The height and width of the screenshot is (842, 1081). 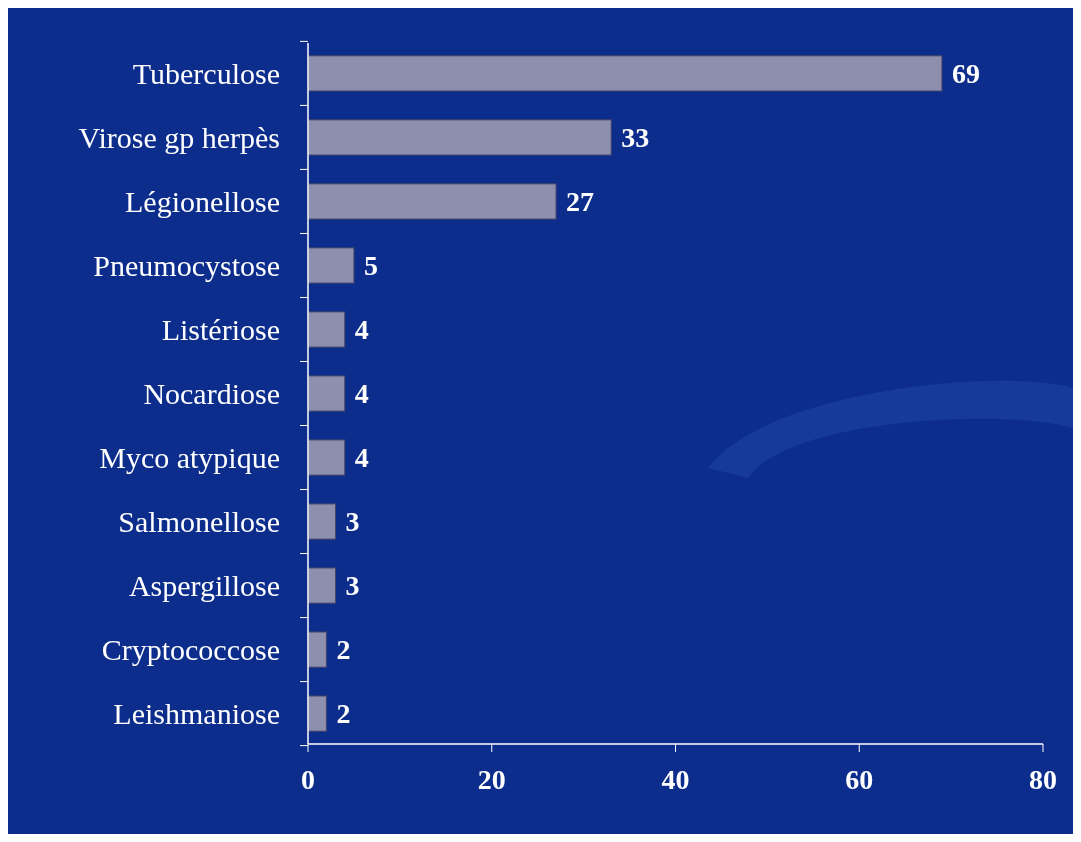 What do you see at coordinates (491, 779) in the screenshot?
I see `x-tick-label: 20` at bounding box center [491, 779].